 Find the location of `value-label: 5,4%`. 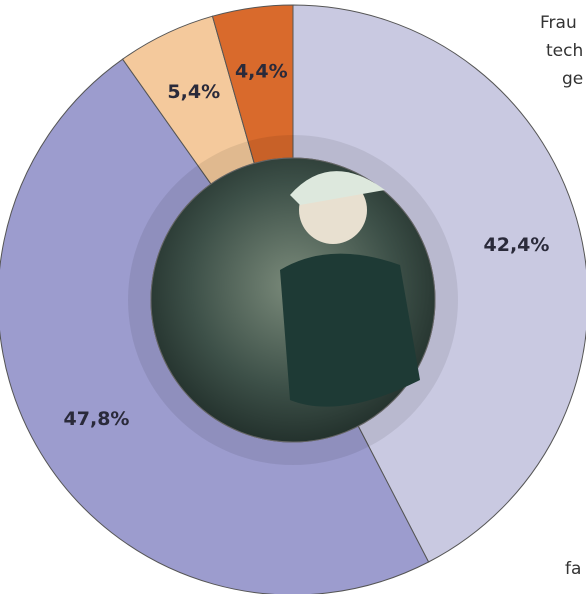

value-label: 5,4% is located at coordinates (193, 92).